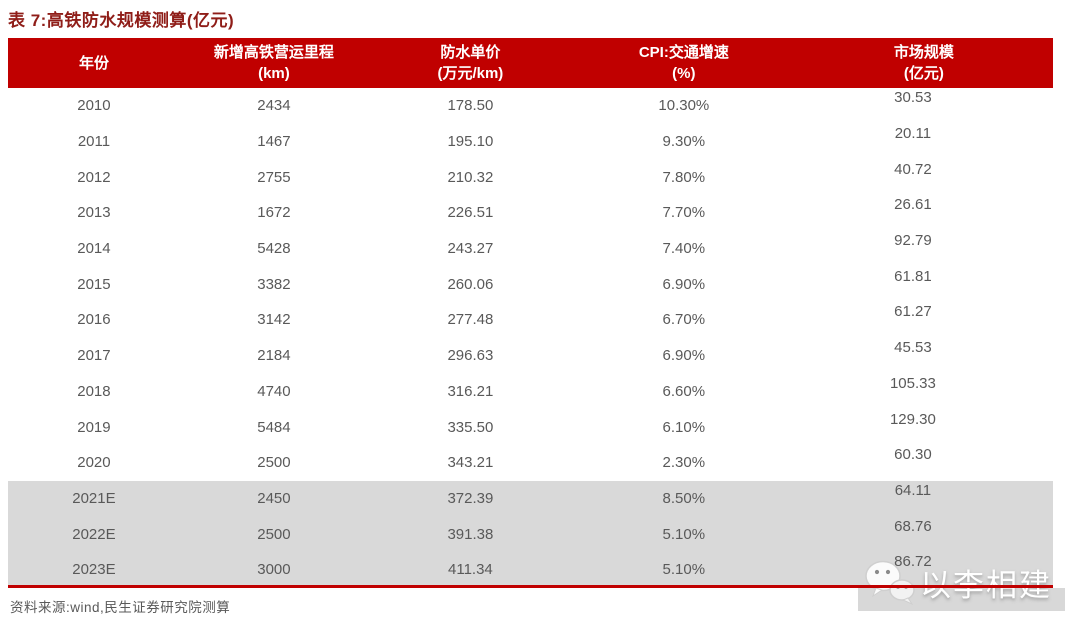 The width and height of the screenshot is (1065, 630). I want to click on cell-year: 2017, so click(94, 355).